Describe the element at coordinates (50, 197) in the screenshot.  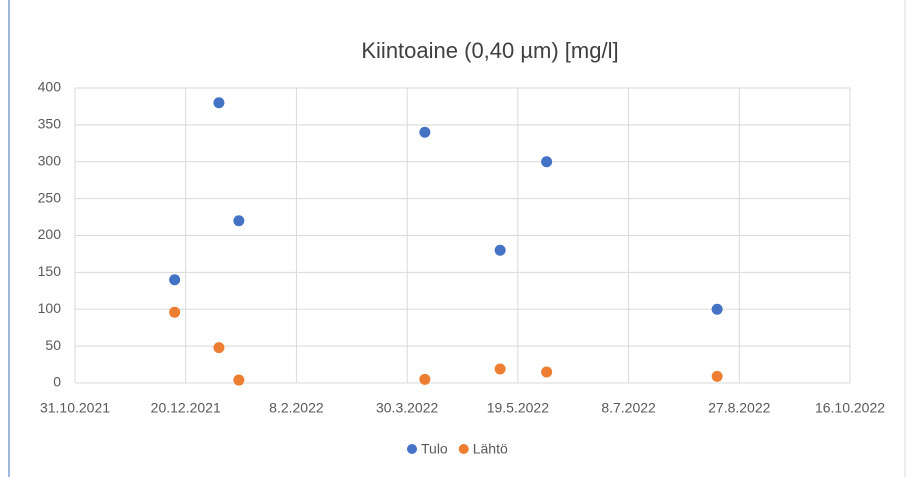
I see `y-tick-label: 250` at that location.